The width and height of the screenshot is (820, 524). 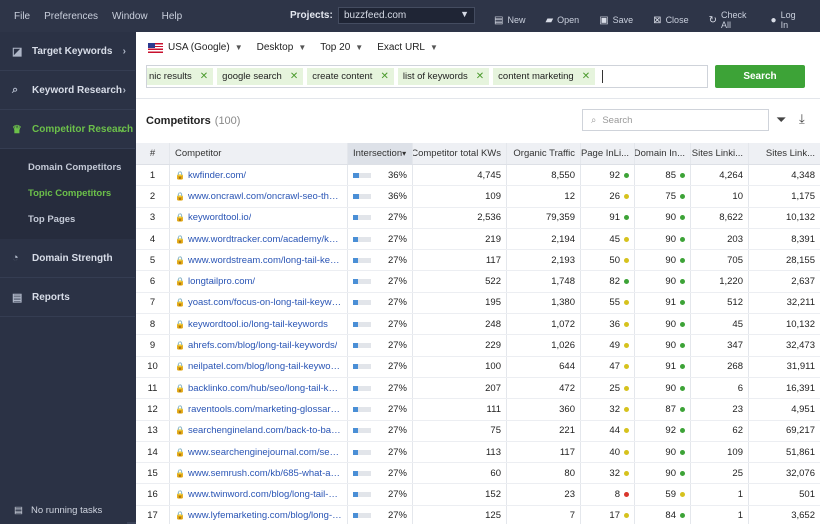 I want to click on competitor-link: backlinko.com/hub/seo/long-tail-keywords, so click(x=264, y=388).